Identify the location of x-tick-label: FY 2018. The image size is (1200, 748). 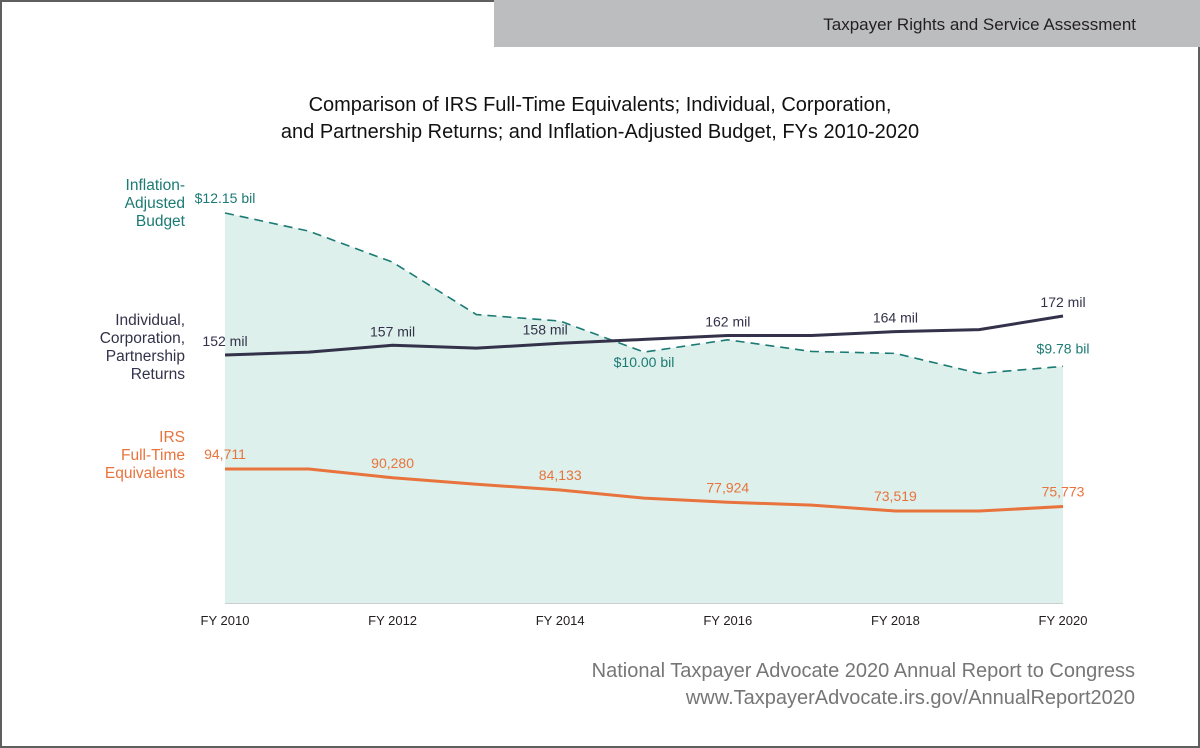
(895, 620).